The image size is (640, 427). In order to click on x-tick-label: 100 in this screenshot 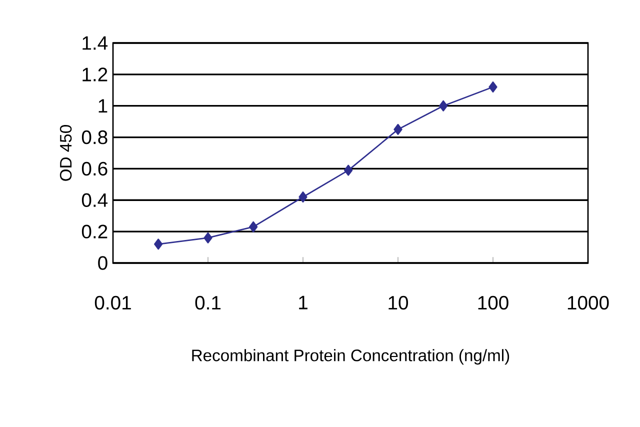, I will do `click(493, 303)`.